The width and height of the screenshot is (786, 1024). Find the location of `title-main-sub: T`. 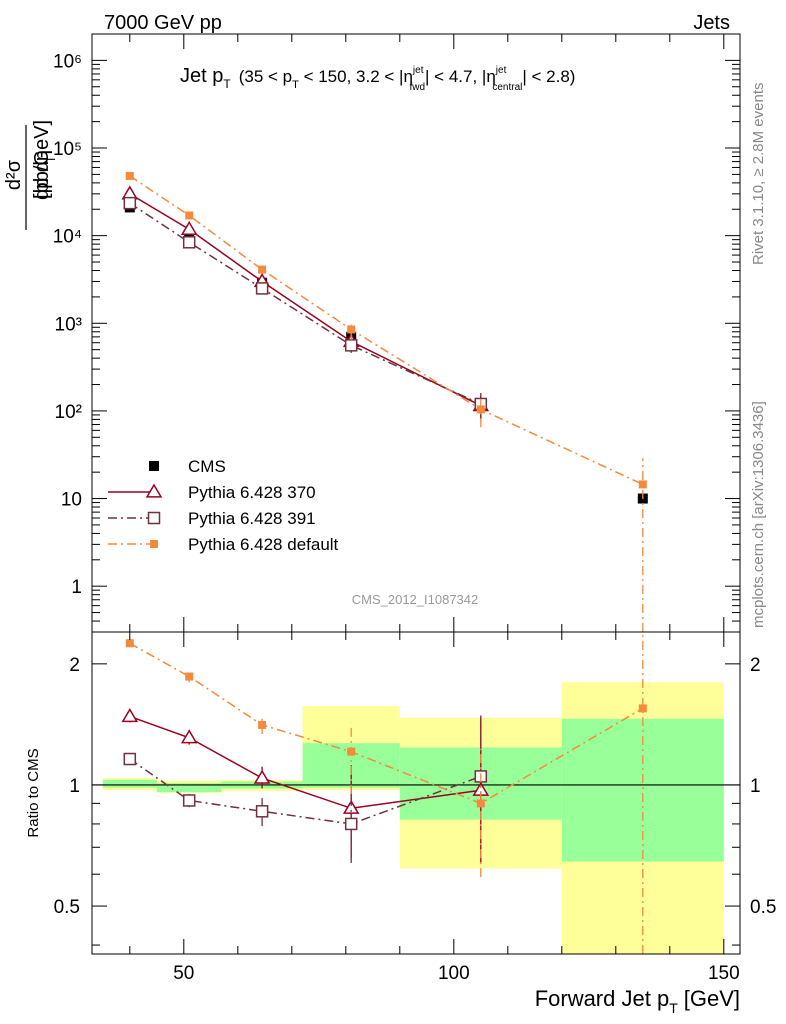

title-main-sub: T is located at coordinates (227, 84).